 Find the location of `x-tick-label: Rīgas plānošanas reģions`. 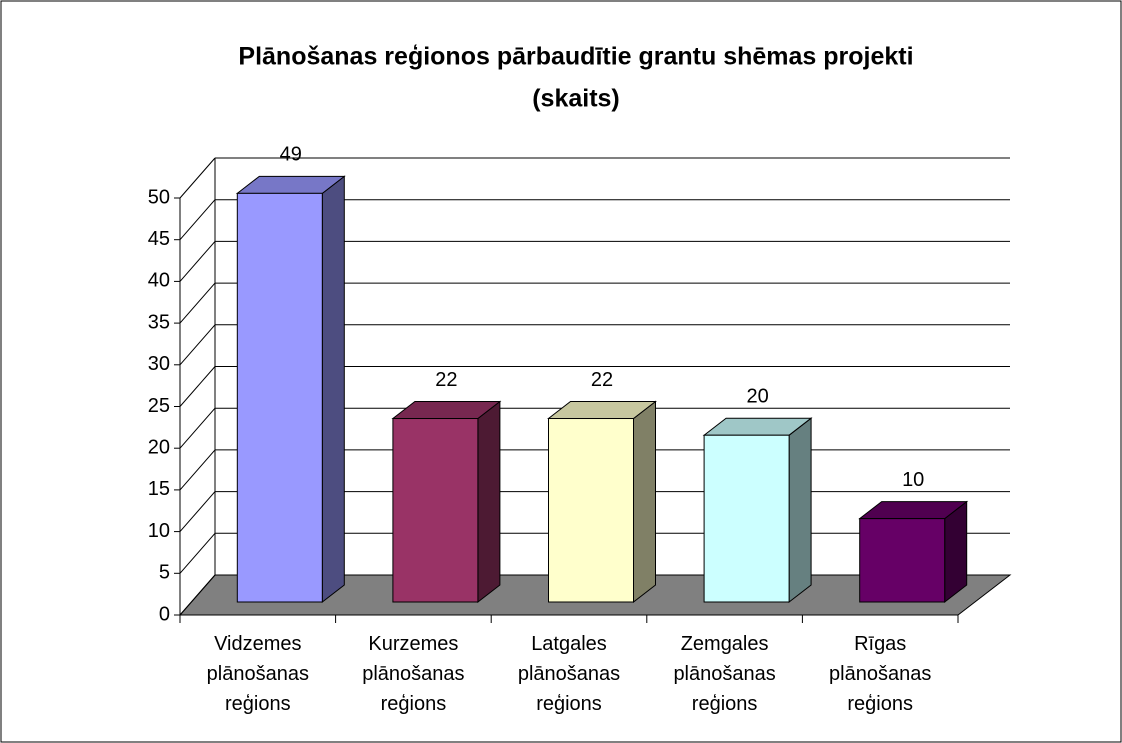

x-tick-label: Rīgas plānošanas reģions is located at coordinates (880, 674).